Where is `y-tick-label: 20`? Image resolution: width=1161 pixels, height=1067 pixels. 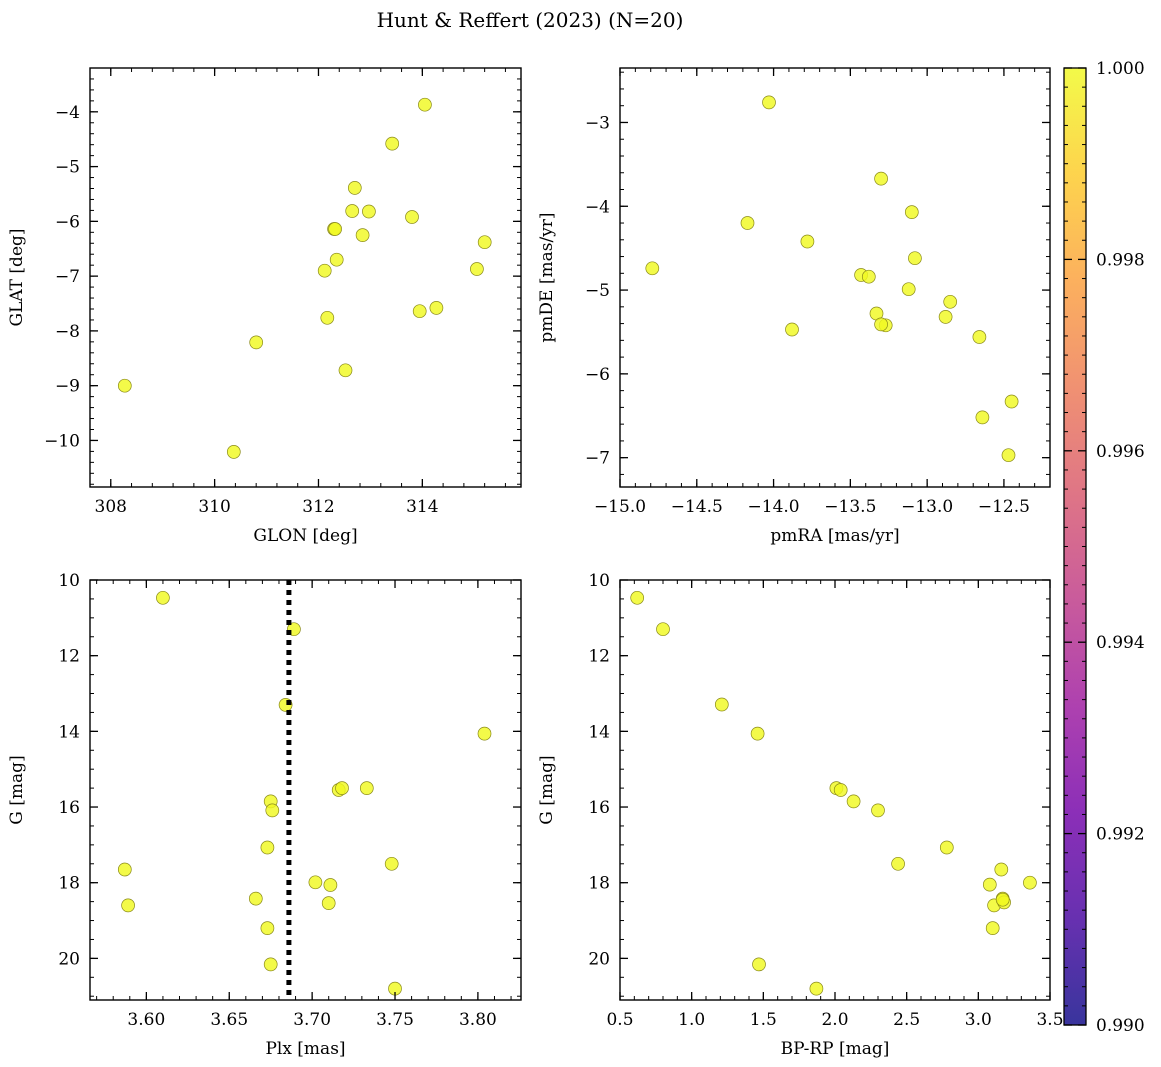 y-tick-label: 20 is located at coordinates (599, 959).